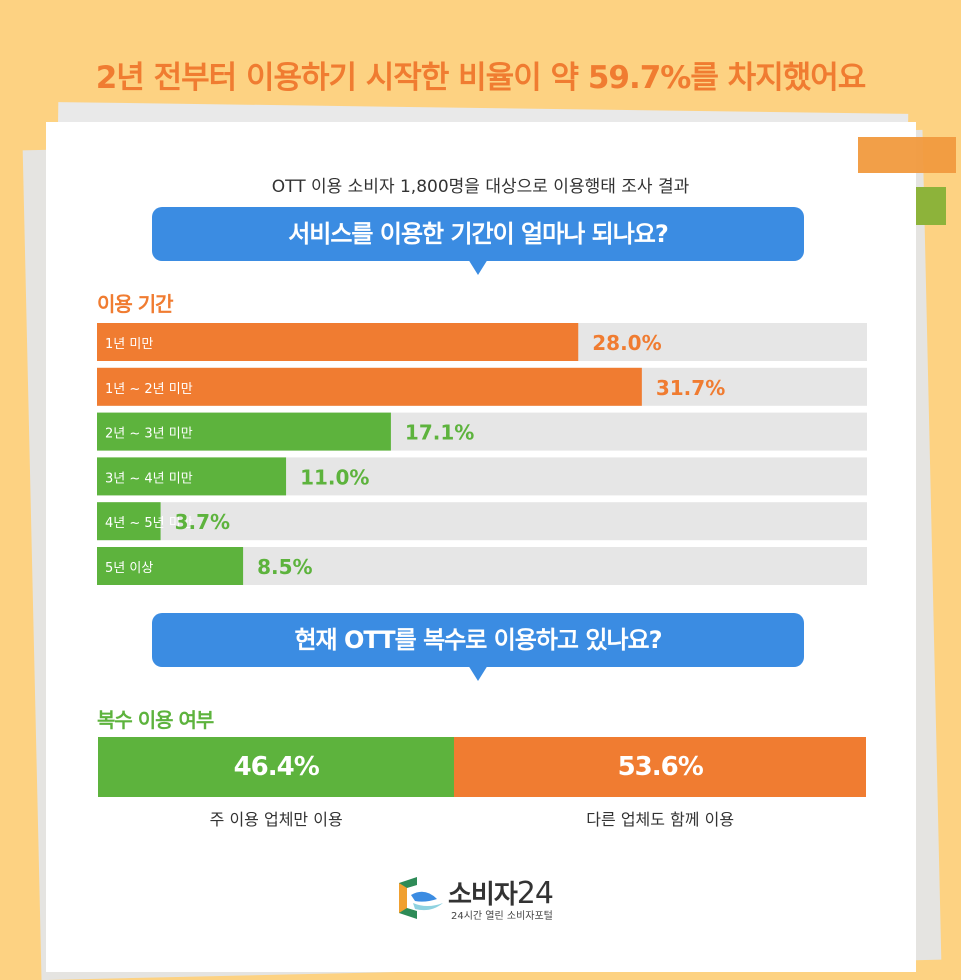 Image resolution: width=961 pixels, height=980 pixels. Describe the element at coordinates (483, 895) in the screenshot. I see `logo-name: 소비자` at that location.